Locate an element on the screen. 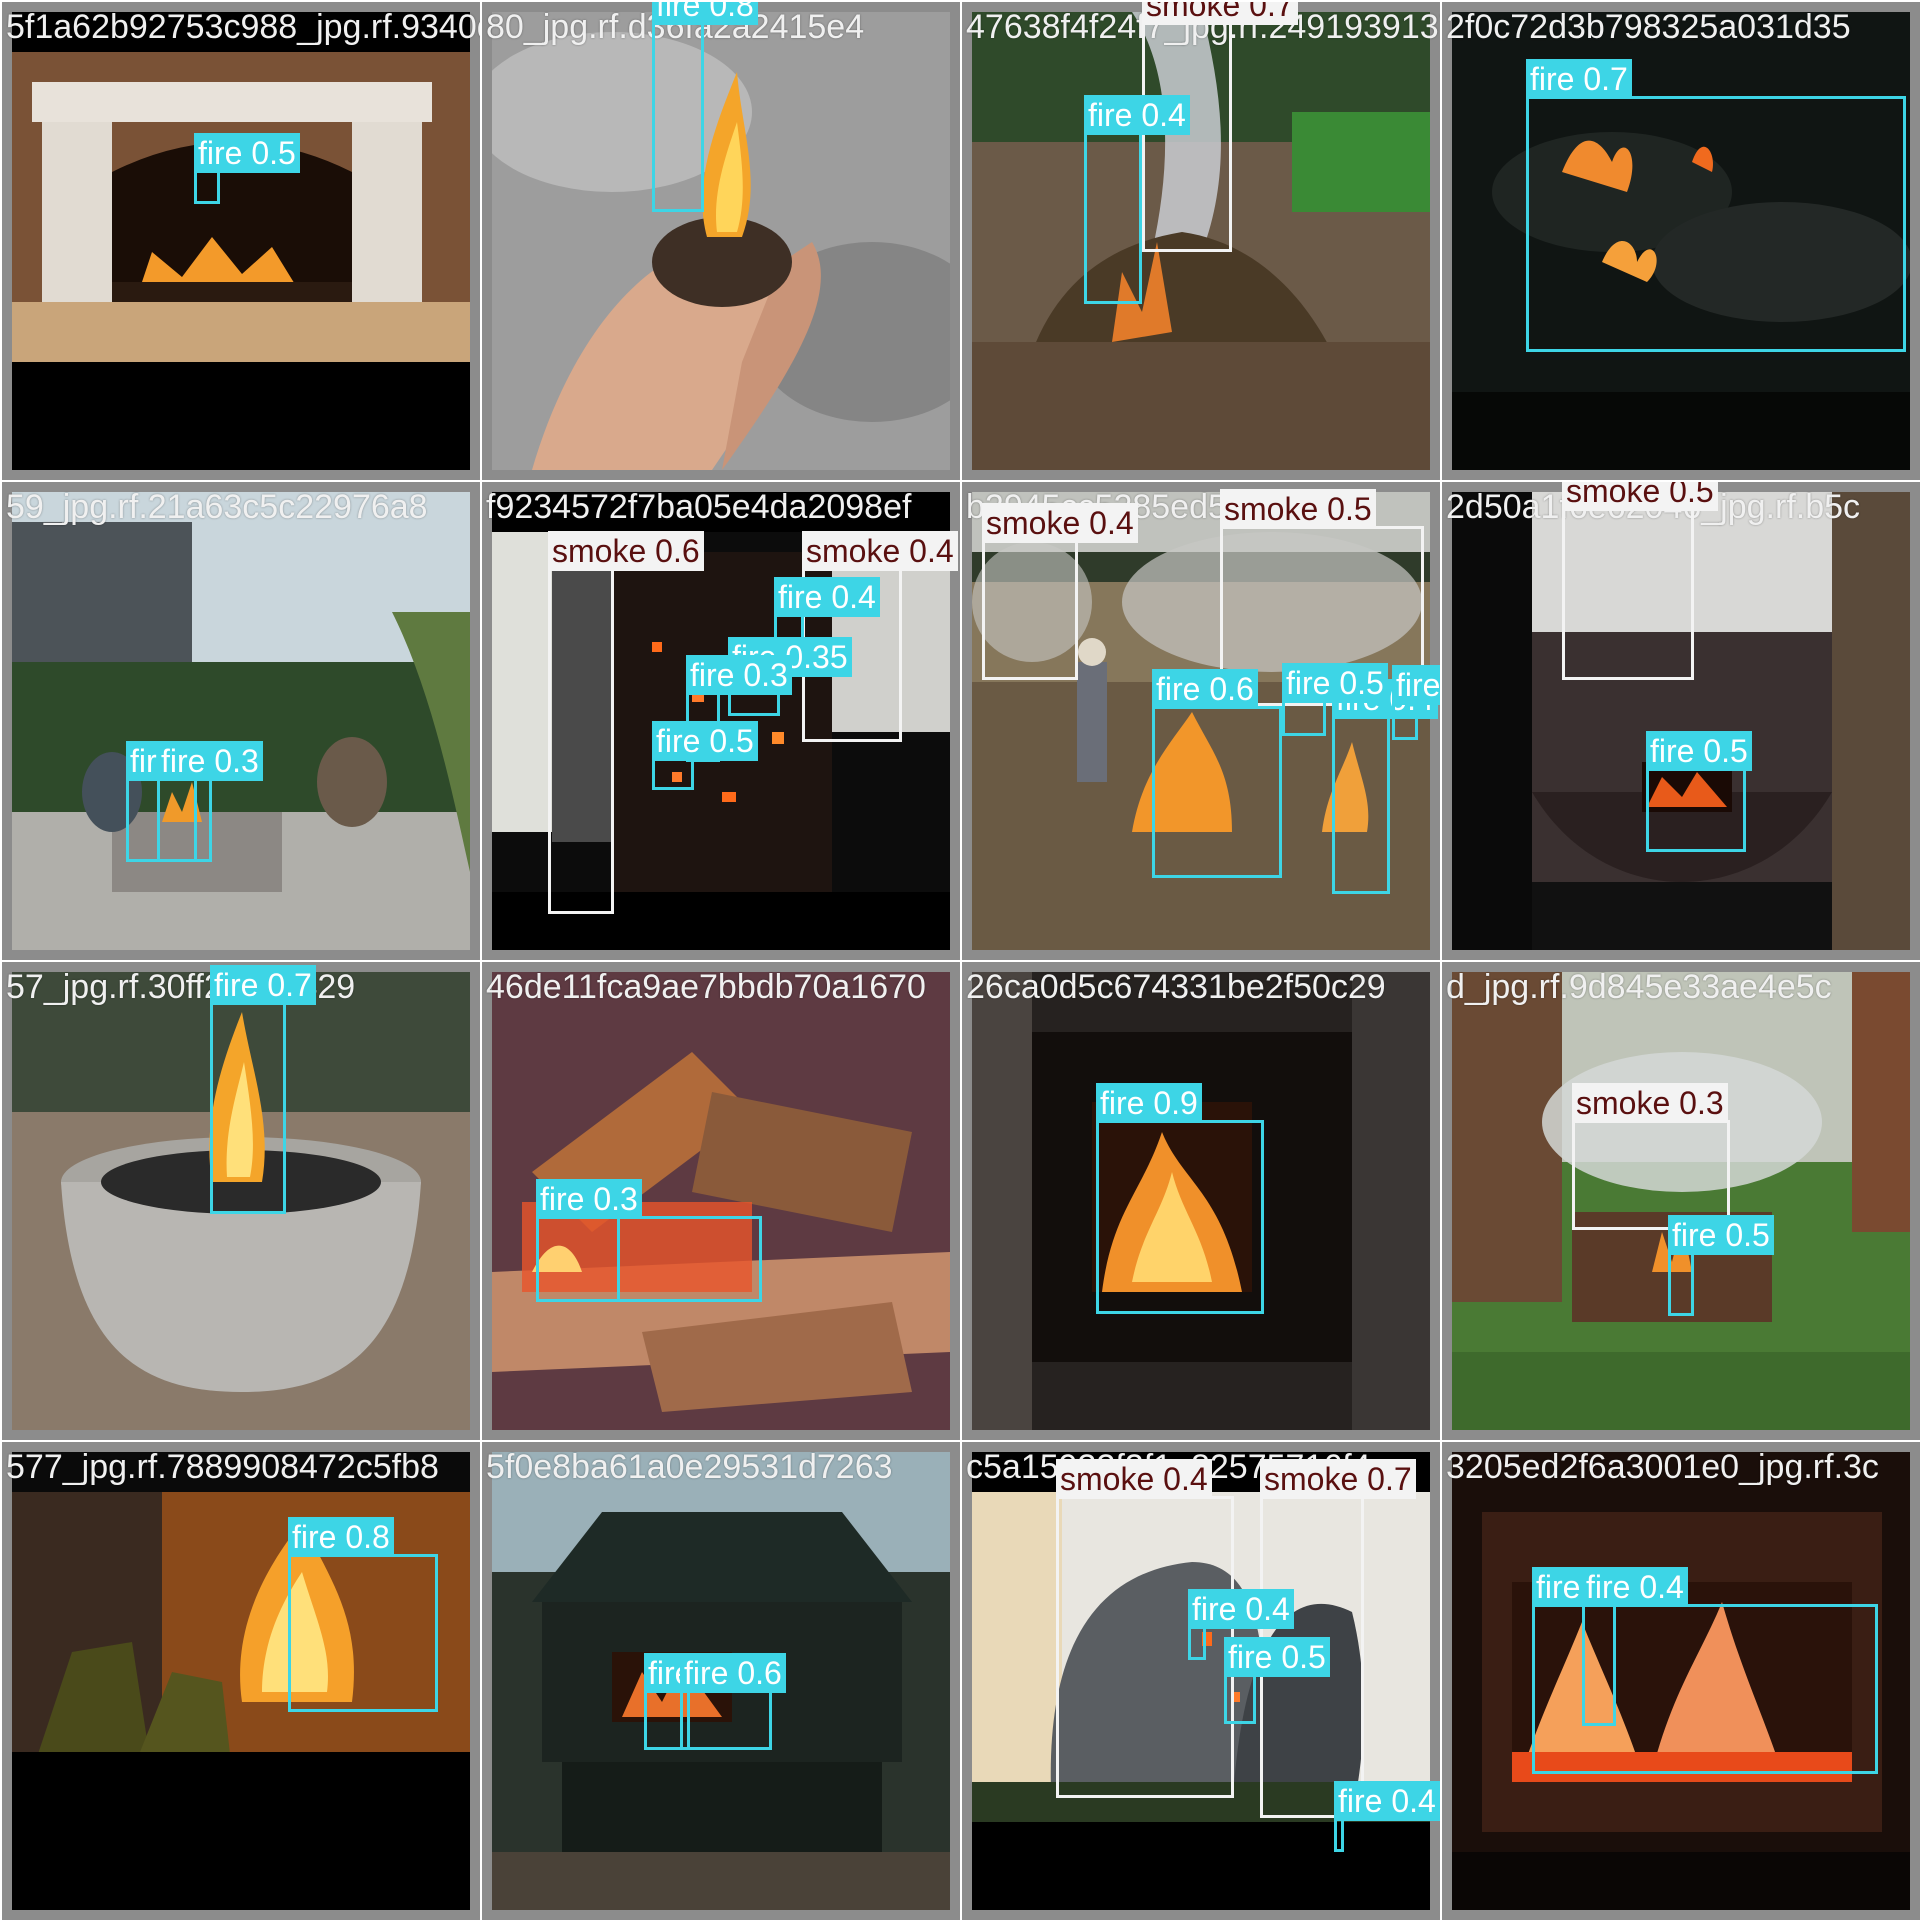 This screenshot has width=1920, height=1920. prediction-tile: 26ca0d5c674331be2f50c29 fire 0.9 is located at coordinates (1200, 1200).